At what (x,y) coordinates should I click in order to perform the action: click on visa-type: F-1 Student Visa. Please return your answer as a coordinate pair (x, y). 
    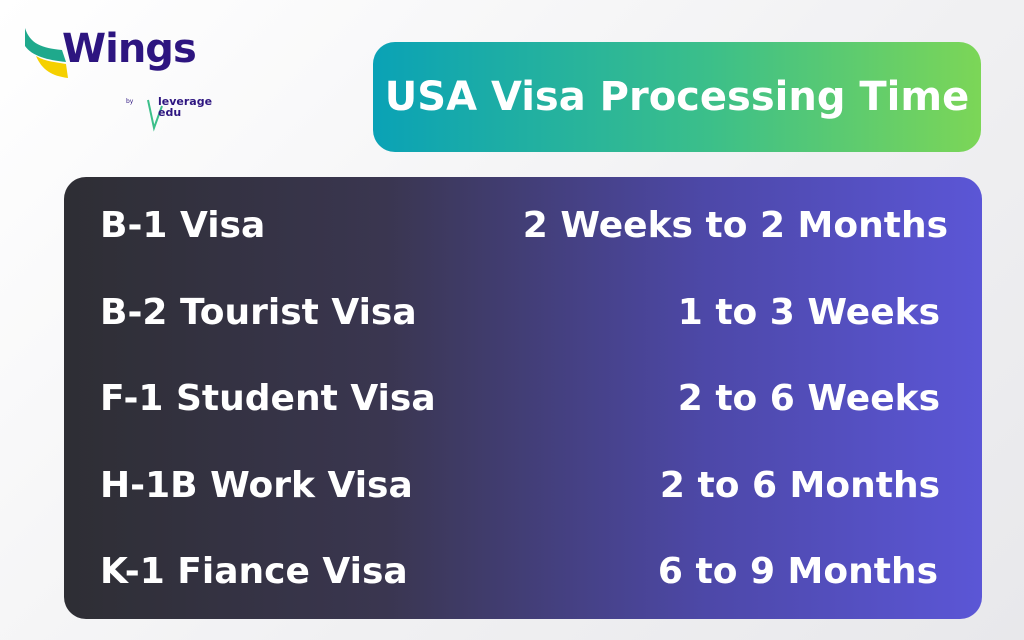
    Looking at the image, I should click on (268, 398).